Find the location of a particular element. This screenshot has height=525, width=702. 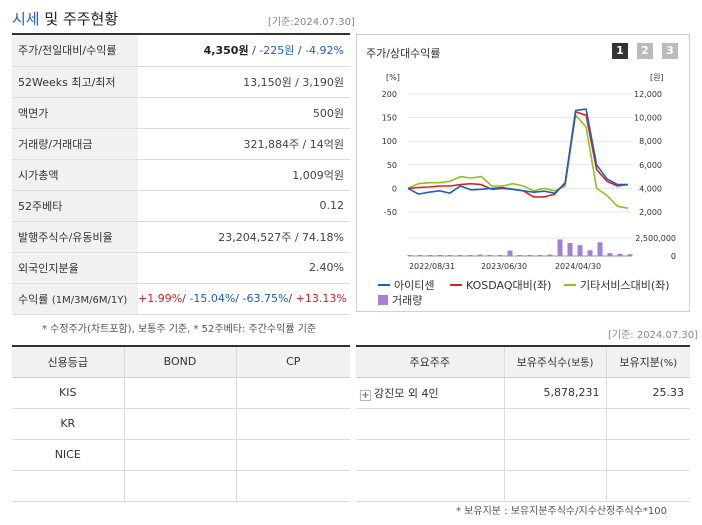

chart-page-2-button: 2 is located at coordinates (645, 51).